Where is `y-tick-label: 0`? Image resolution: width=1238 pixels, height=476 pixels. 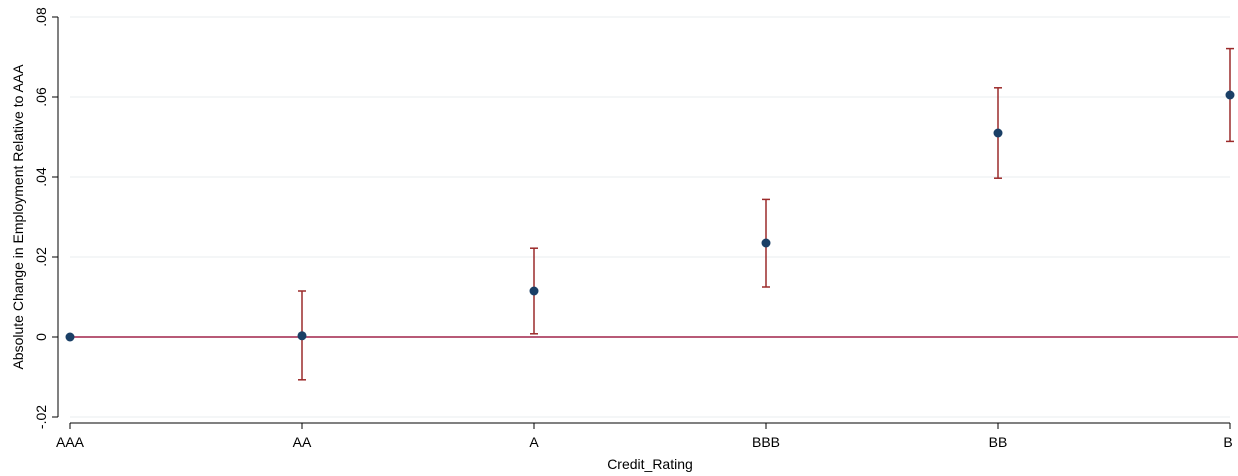 y-tick-label: 0 is located at coordinates (41, 337).